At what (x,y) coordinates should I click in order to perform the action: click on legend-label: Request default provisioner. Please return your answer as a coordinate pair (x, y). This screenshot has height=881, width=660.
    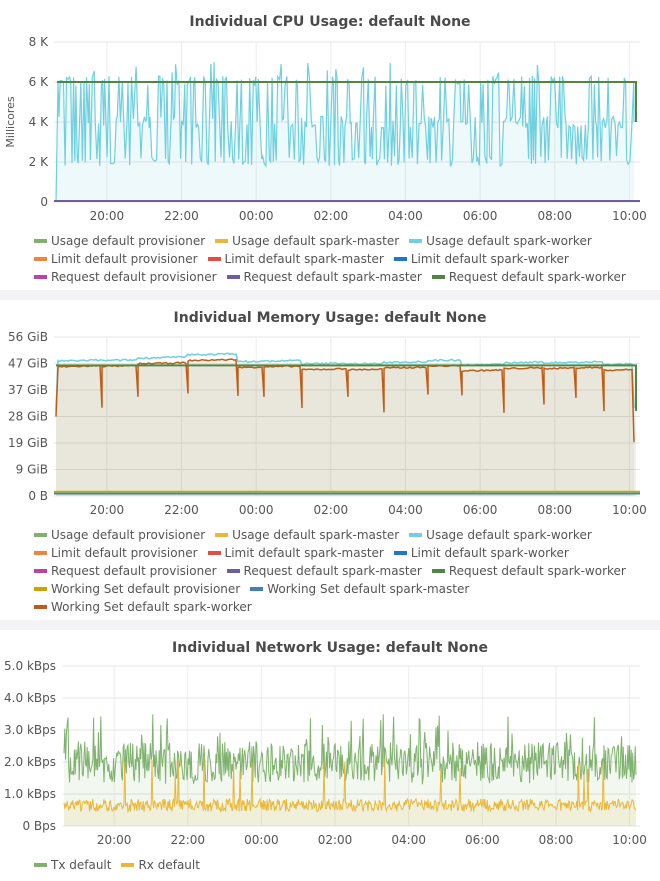
    Looking at the image, I should click on (134, 277).